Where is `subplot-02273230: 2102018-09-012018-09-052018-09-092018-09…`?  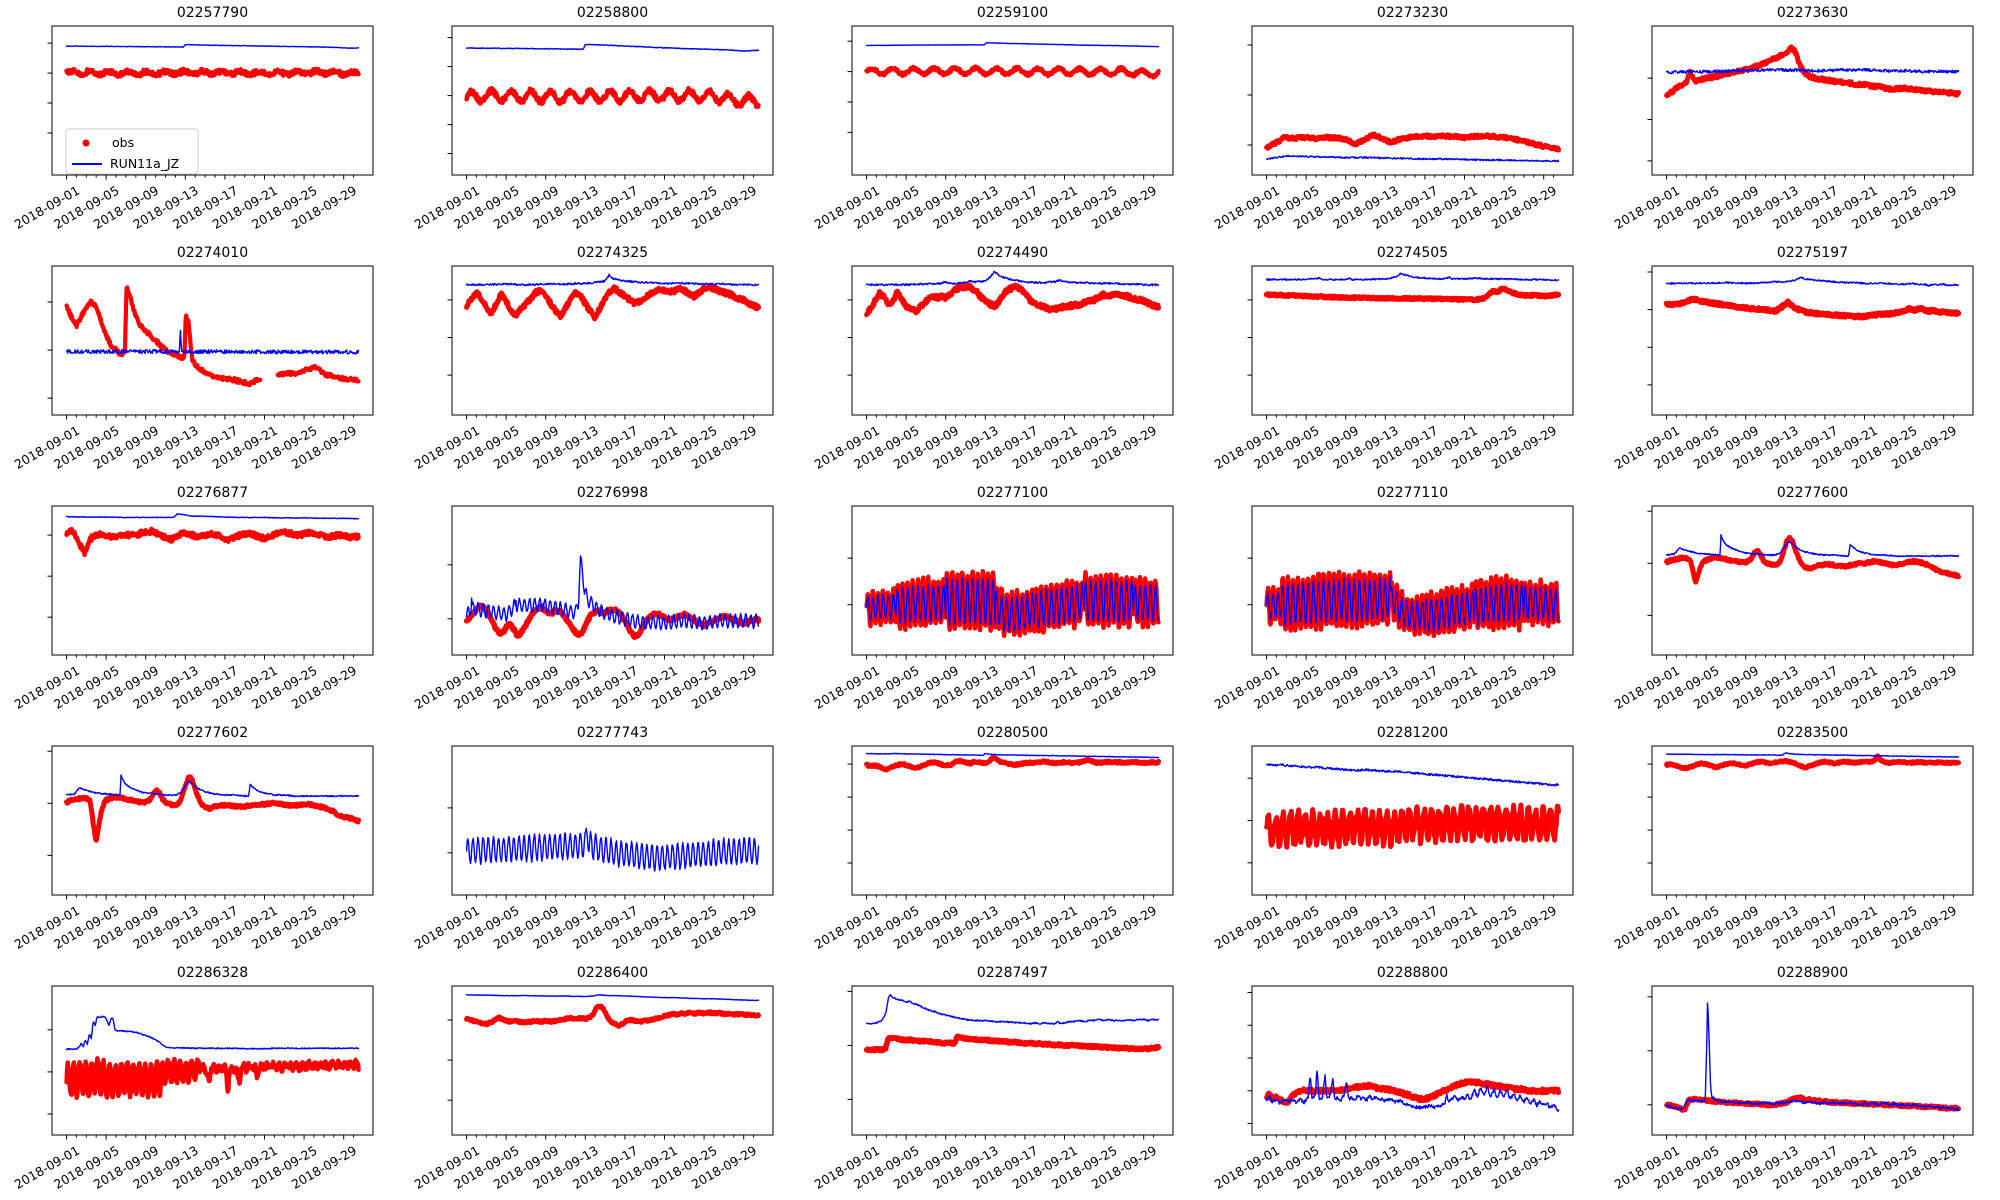
subplot-02273230: 2102018-09-012018-09-052018-09-092018-09… is located at coordinates (1400, 120).